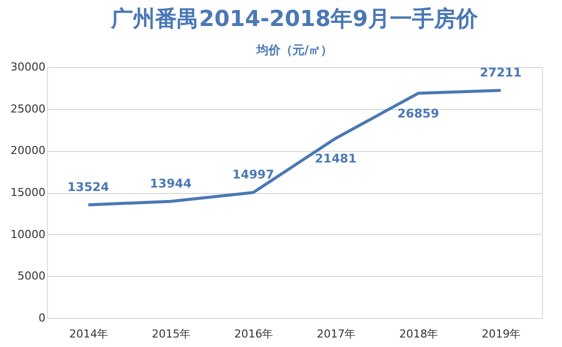 This screenshot has width=562, height=347. I want to click on x-tick-label: 2015年, so click(171, 334).